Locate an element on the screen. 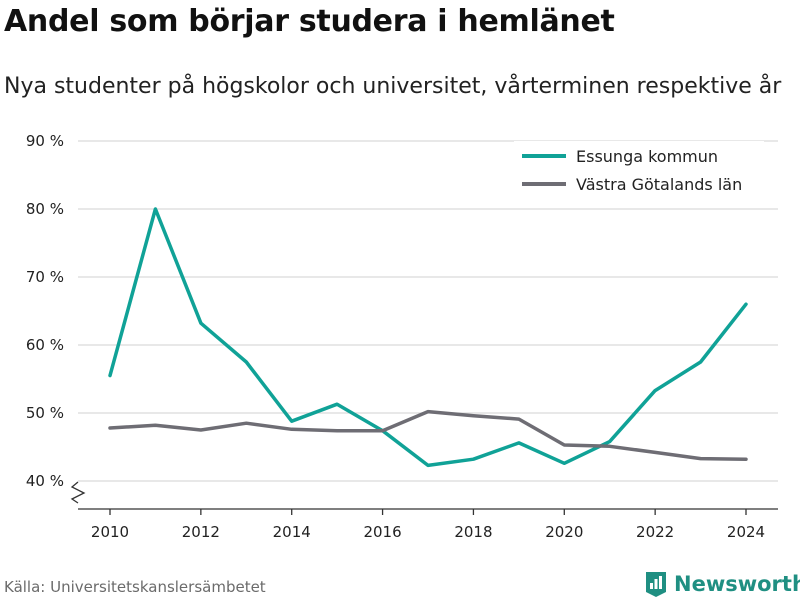 The width and height of the screenshot is (800, 600). x-tick-label: 2024 is located at coordinates (746, 532).